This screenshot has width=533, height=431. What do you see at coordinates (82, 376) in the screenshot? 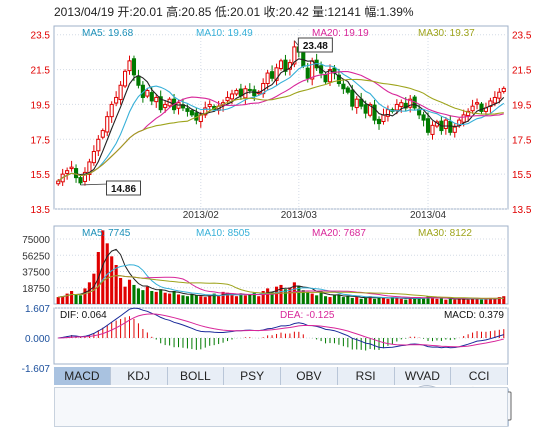
I see `tab-macd: MACD` at bounding box center [82, 376].